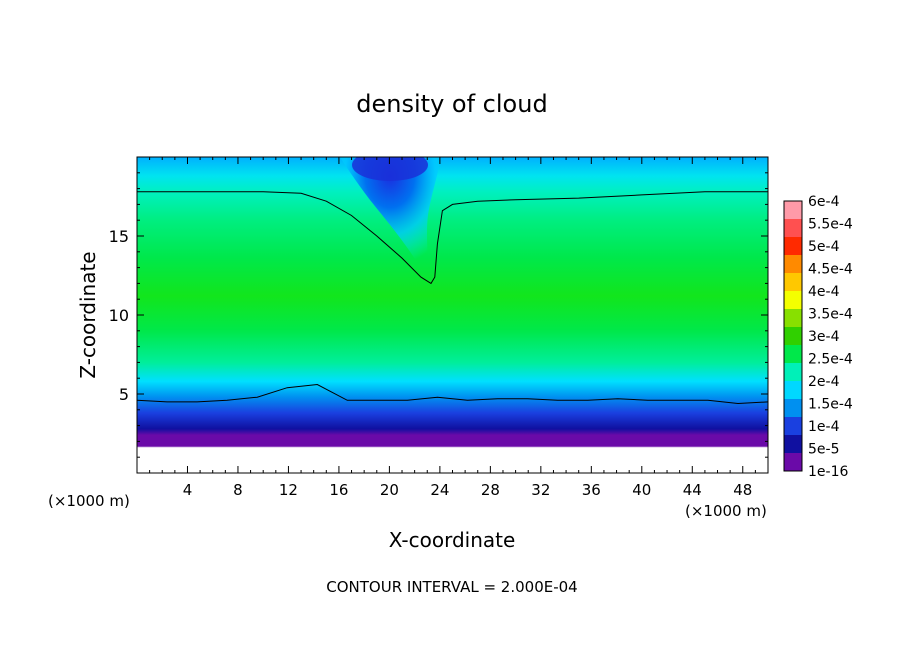 Image resolution: width=904 pixels, height=654 pixels. What do you see at coordinates (288, 490) in the screenshot?
I see `x-tick-label: 12` at bounding box center [288, 490].